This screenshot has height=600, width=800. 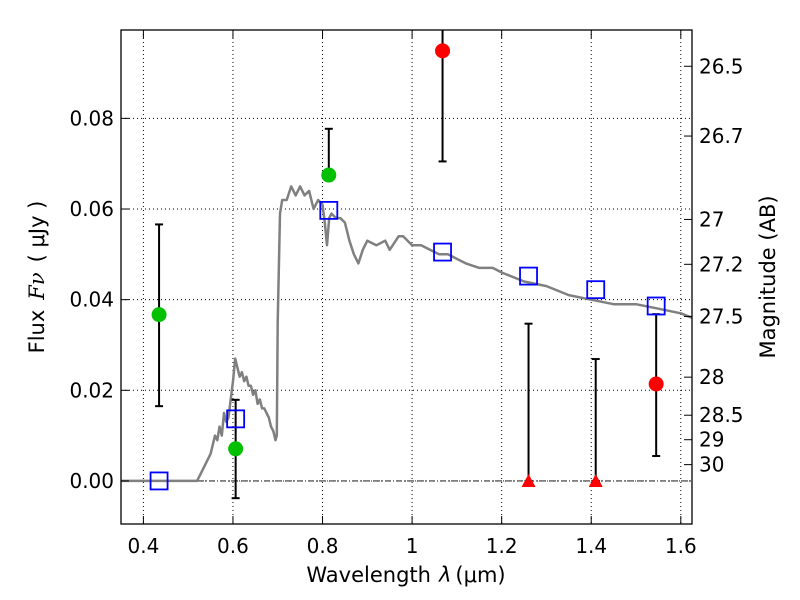 I want to click on y-axis-label-unit: ( μJy ), so click(x=37, y=232).